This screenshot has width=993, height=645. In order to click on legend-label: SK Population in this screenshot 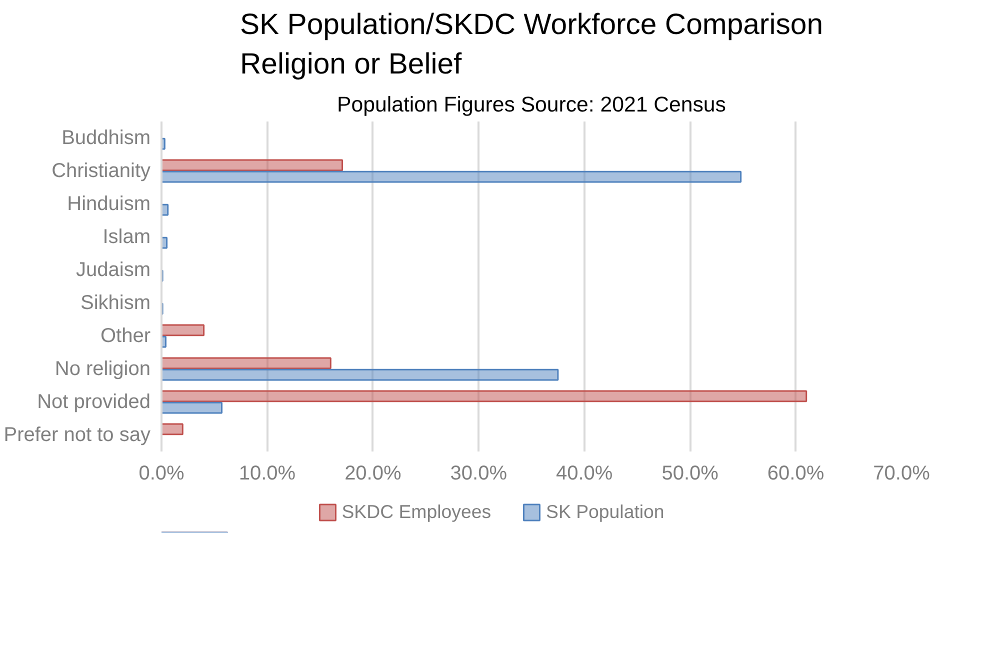, I will do `click(605, 512)`.